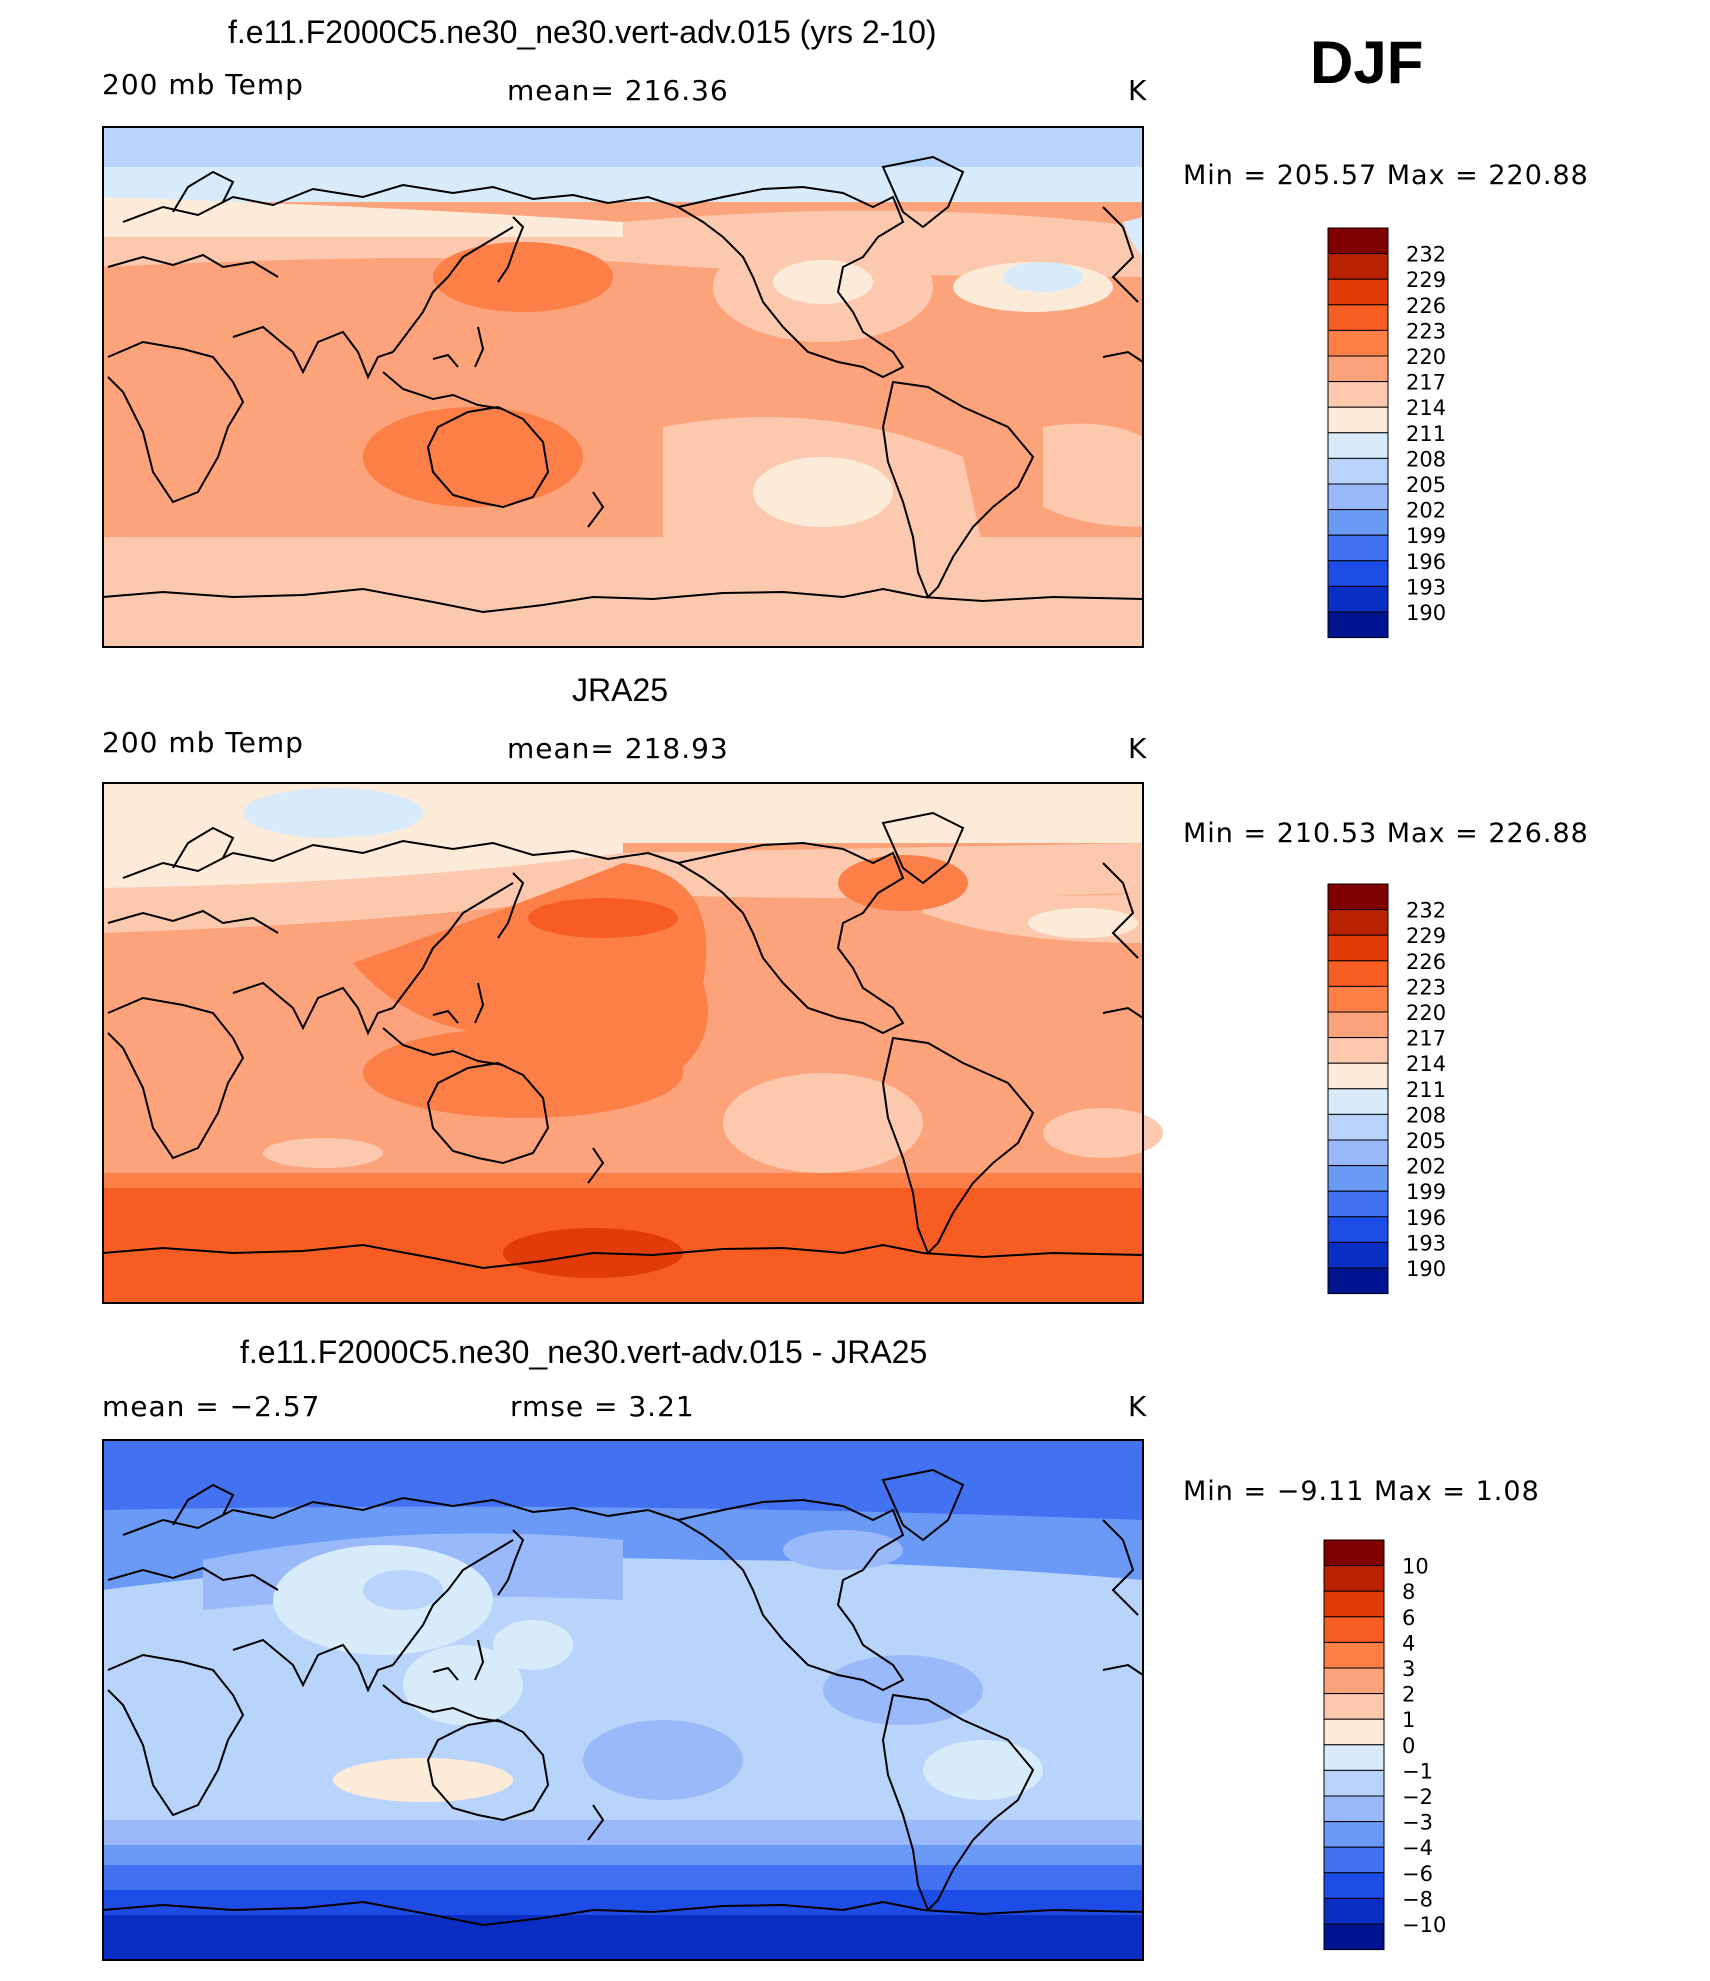 The width and height of the screenshot is (1710, 1981). I want to click on panel3-mean-label: mean = −2.57, so click(211, 1406).